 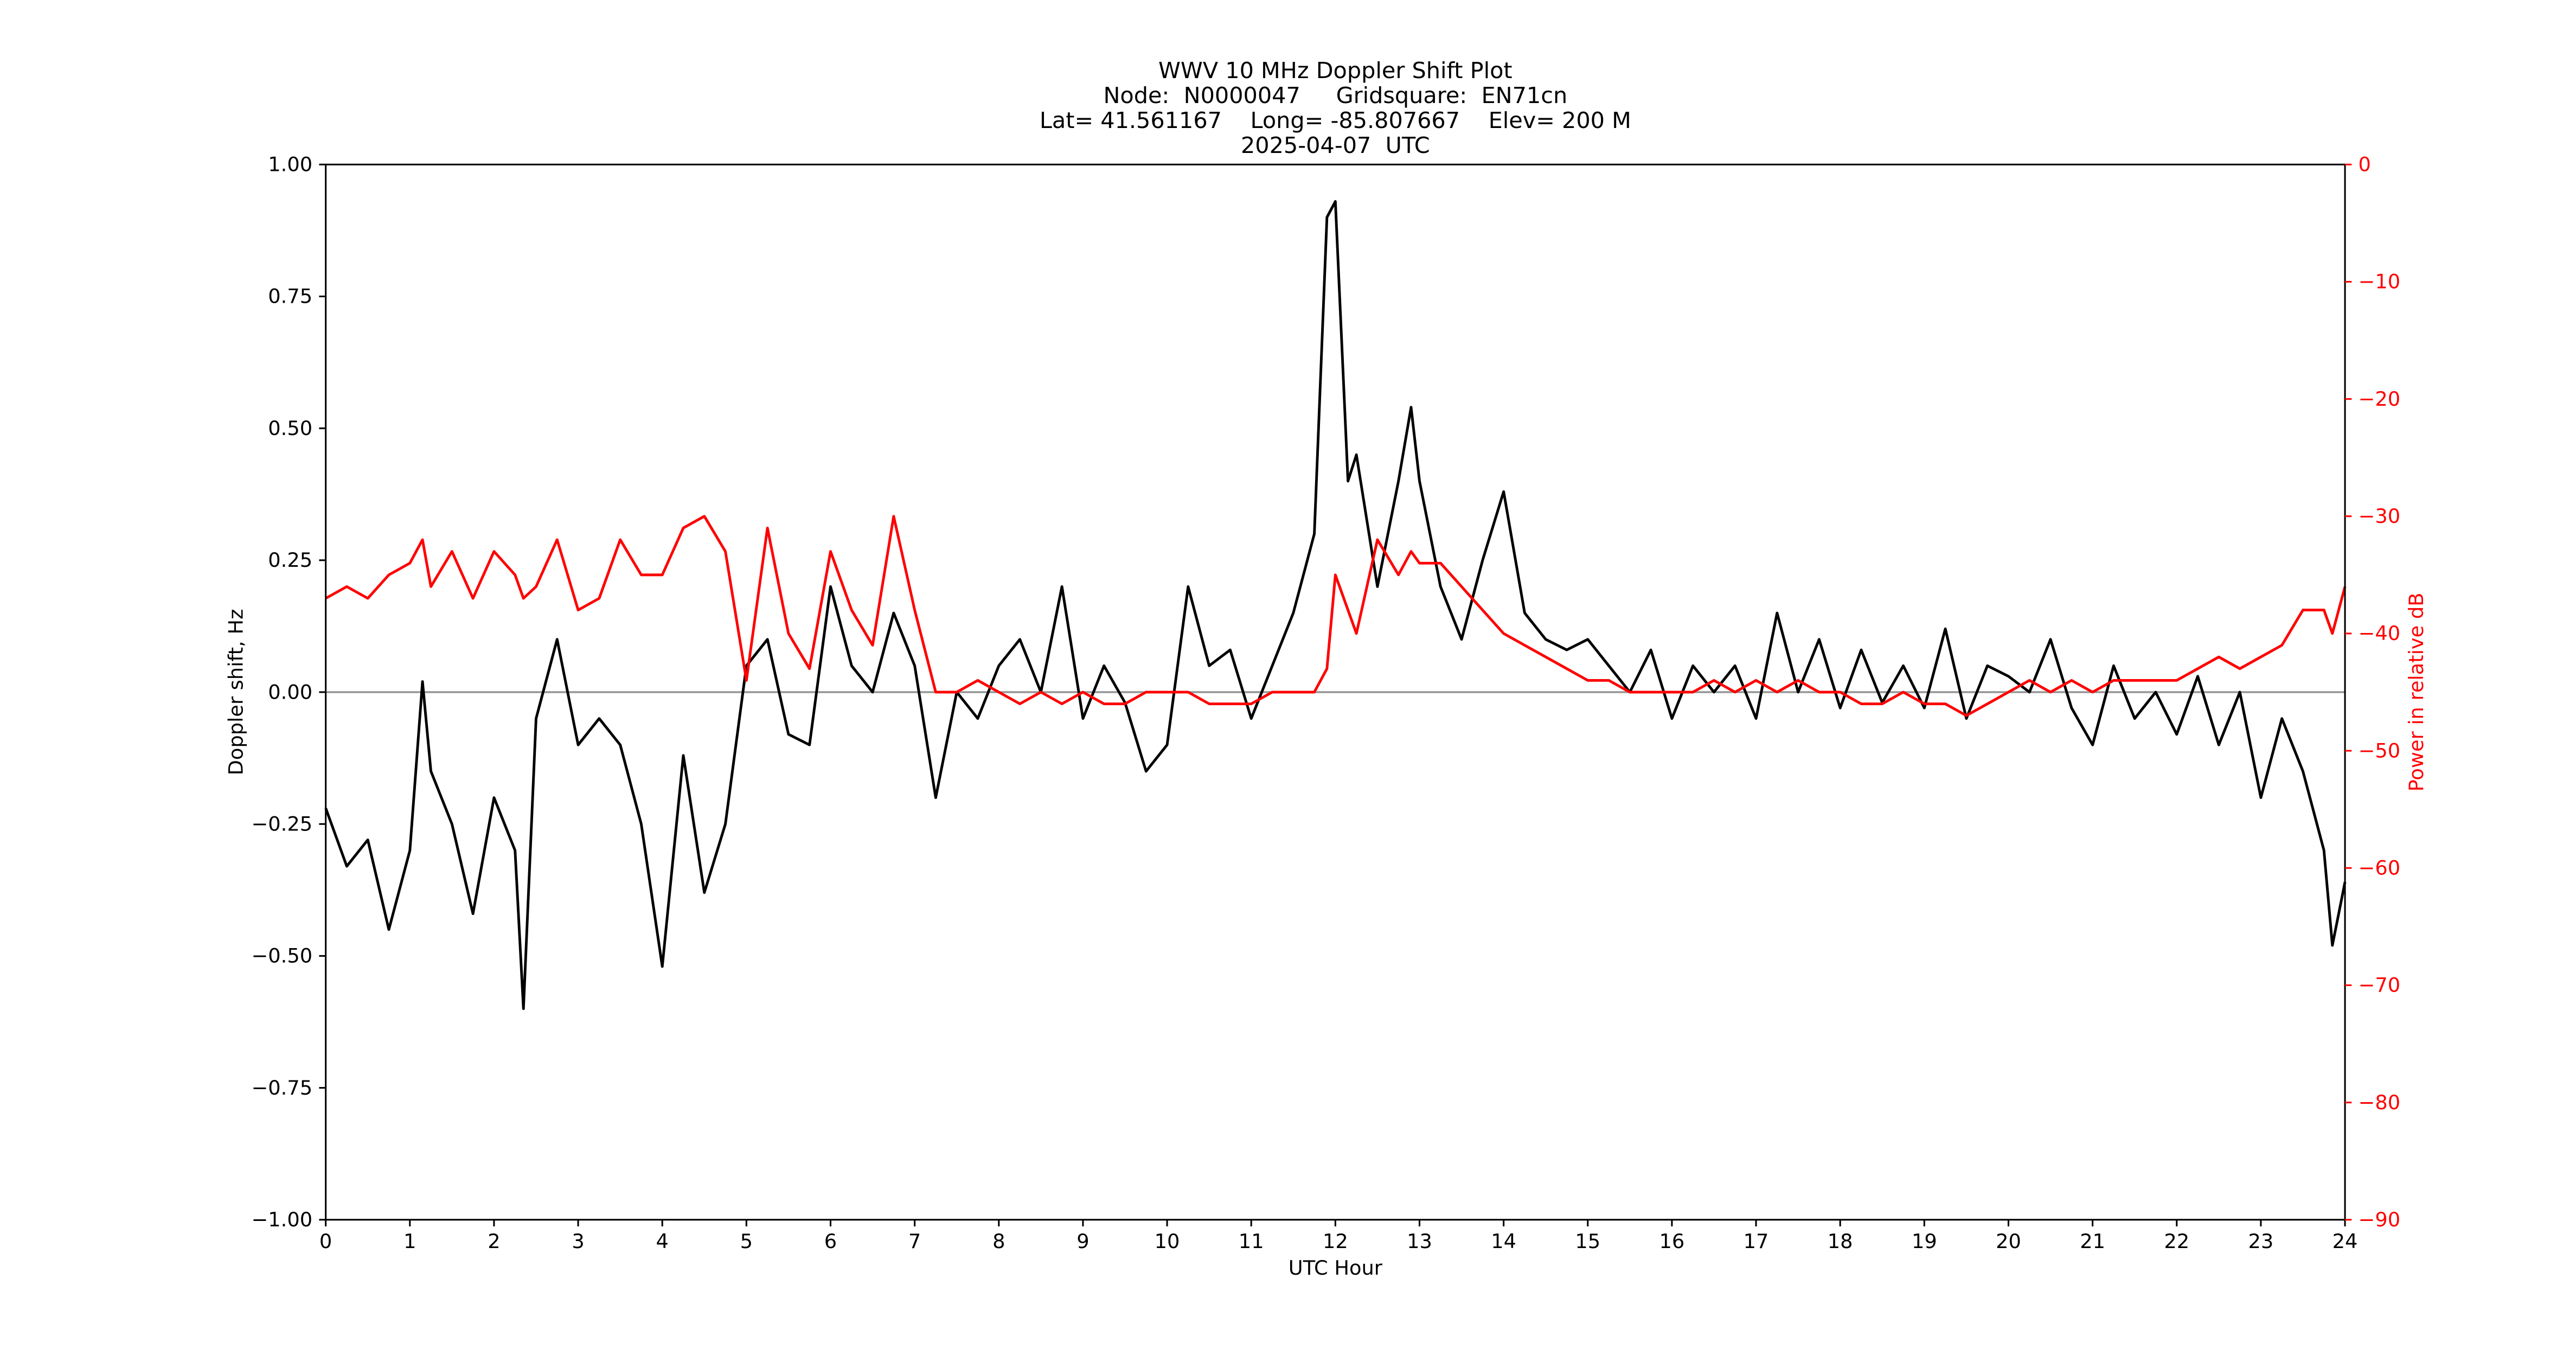 What do you see at coordinates (1251, 1241) in the screenshot?
I see `x-tick-label: 11` at bounding box center [1251, 1241].